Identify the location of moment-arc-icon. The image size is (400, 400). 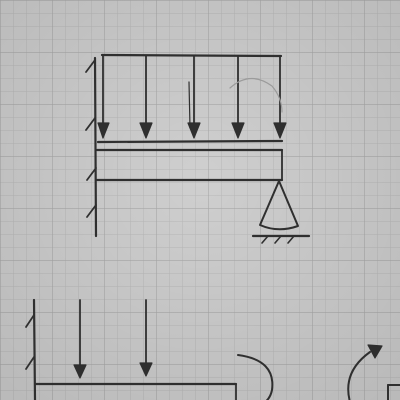
(255, 377).